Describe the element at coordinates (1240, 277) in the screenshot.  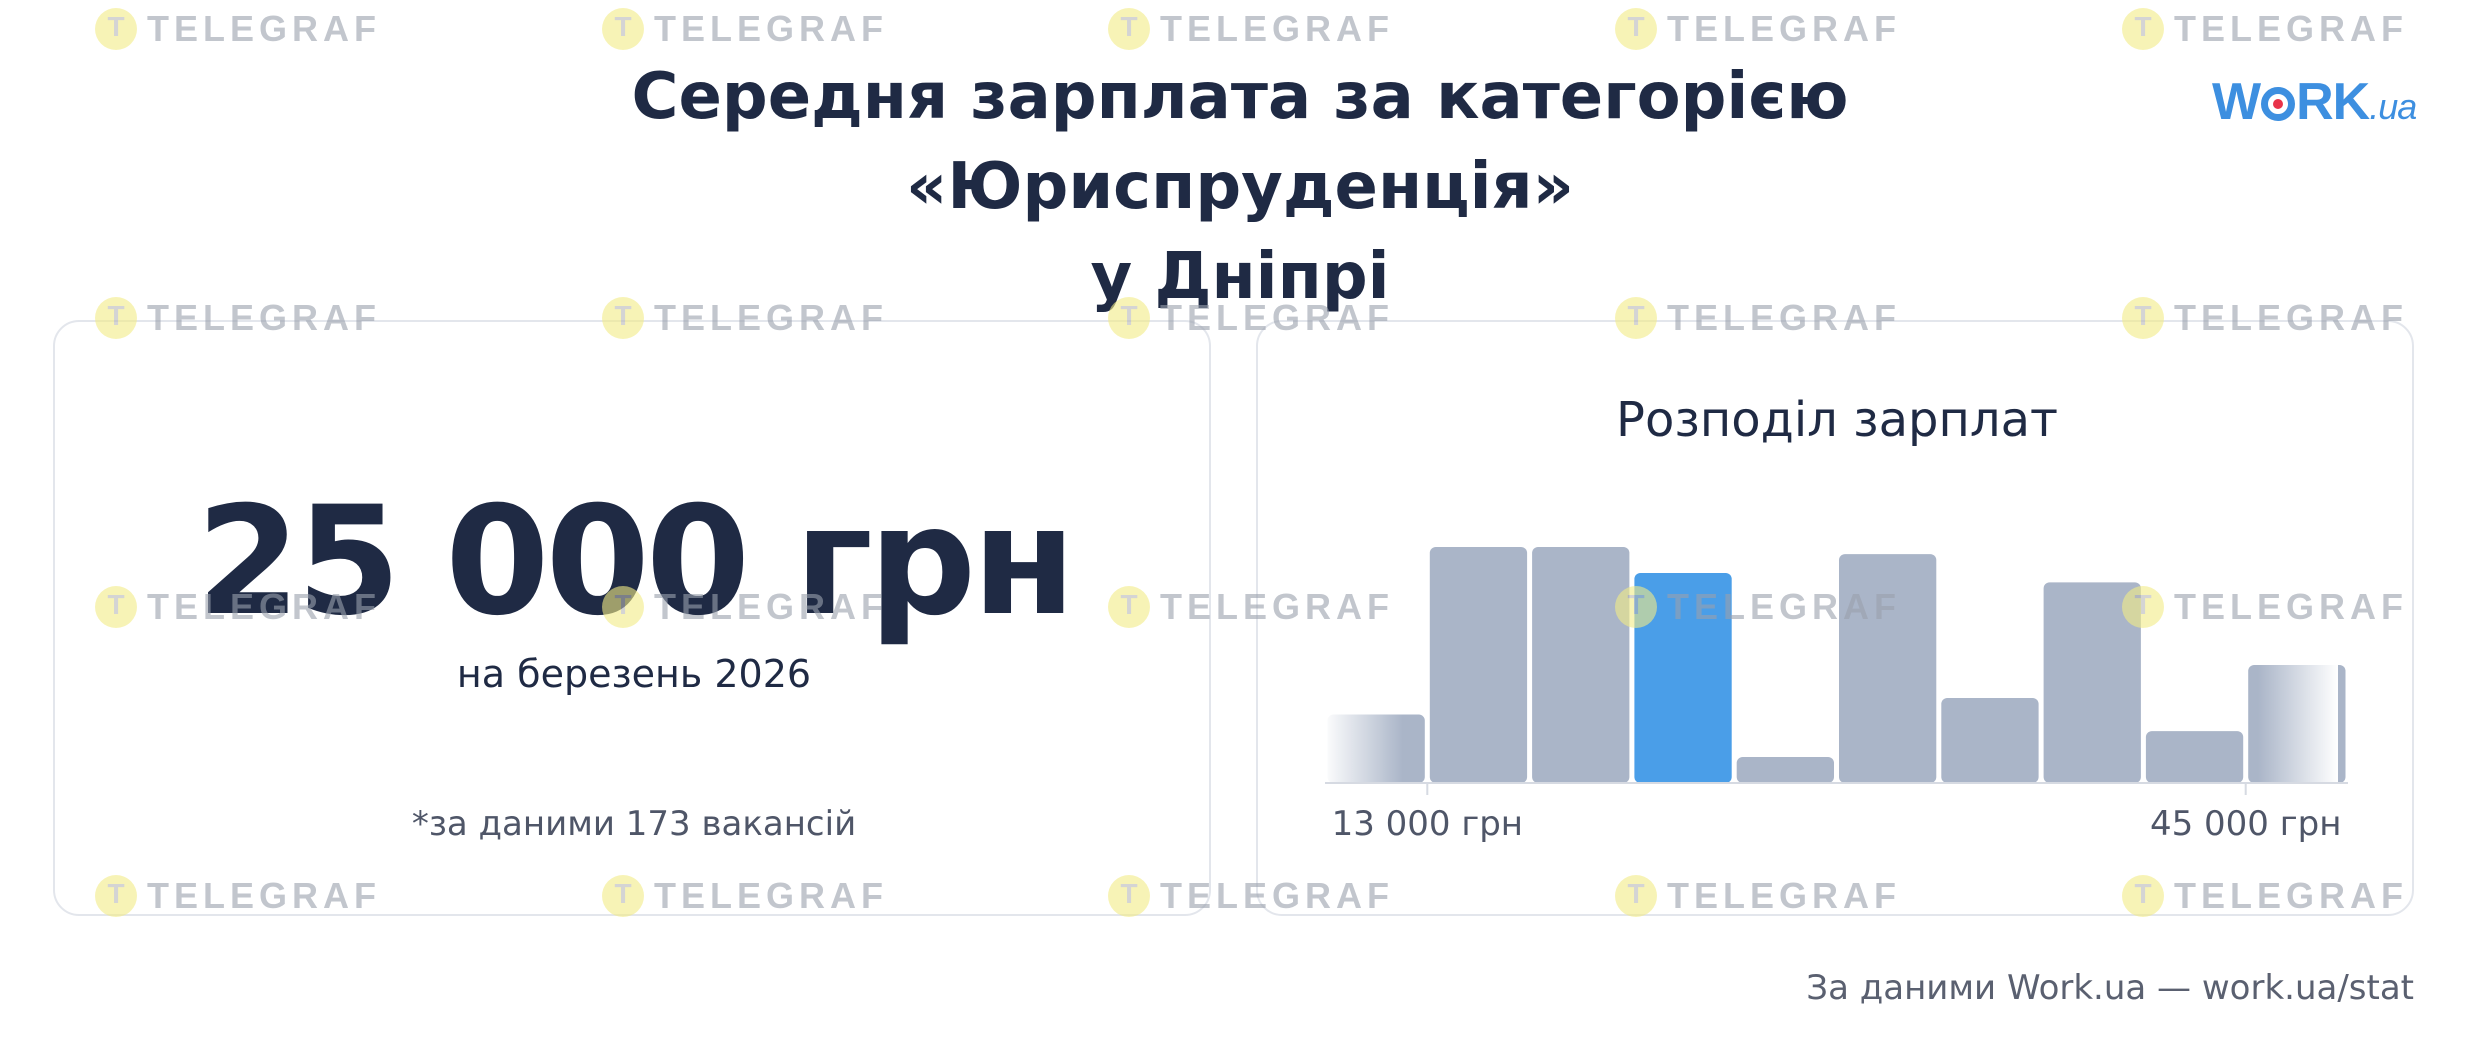
I see `title-line-2: у Дніпрі` at that location.